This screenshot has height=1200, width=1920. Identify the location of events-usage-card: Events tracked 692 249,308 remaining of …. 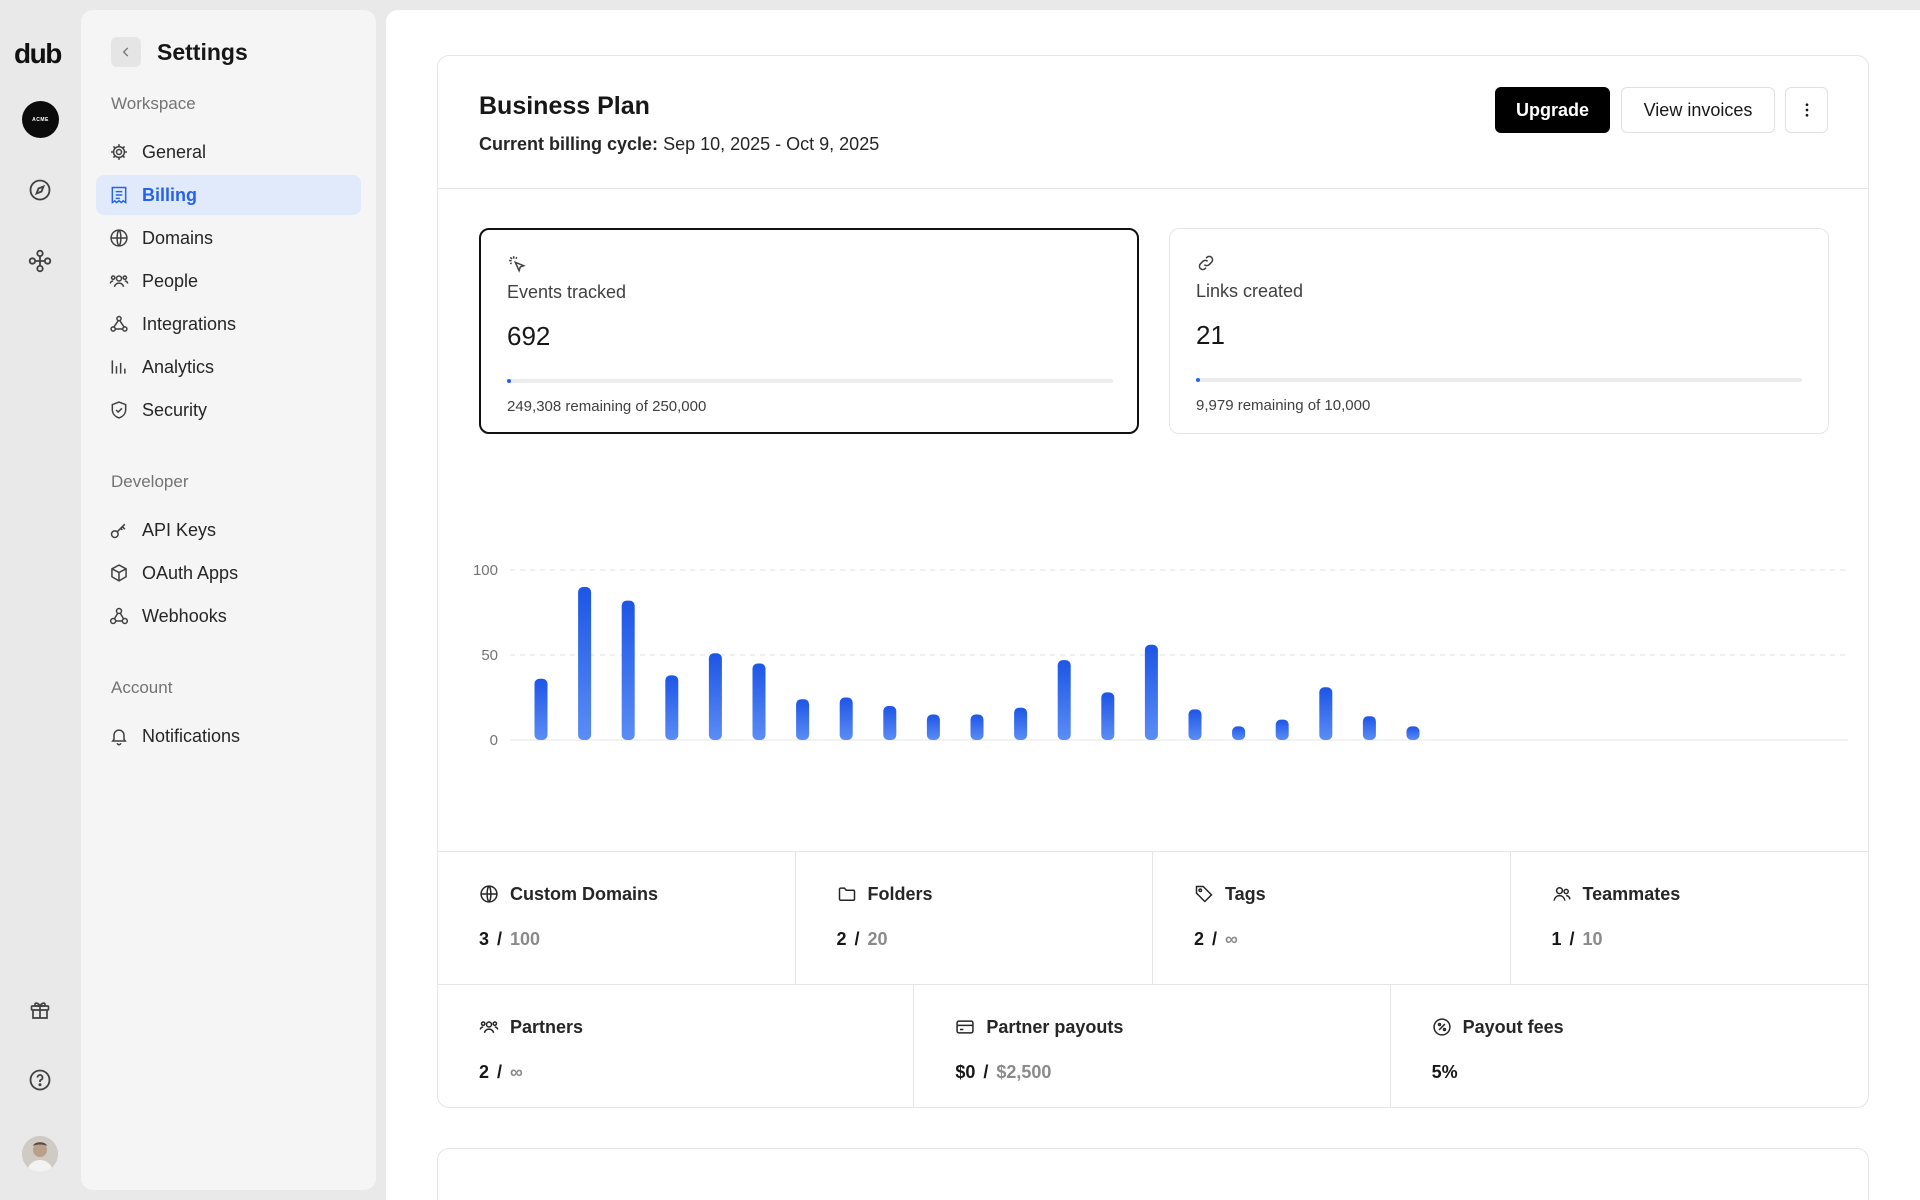
(809, 331).